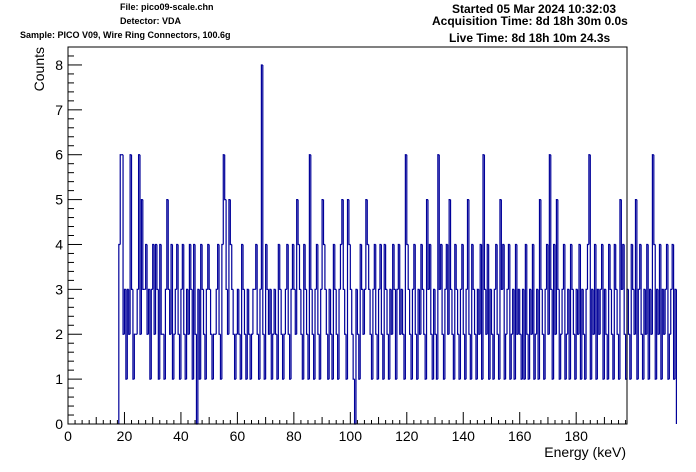 This screenshot has width=696, height=472. Describe the element at coordinates (464, 436) in the screenshot. I see `x-tick-label: 140` at that location.